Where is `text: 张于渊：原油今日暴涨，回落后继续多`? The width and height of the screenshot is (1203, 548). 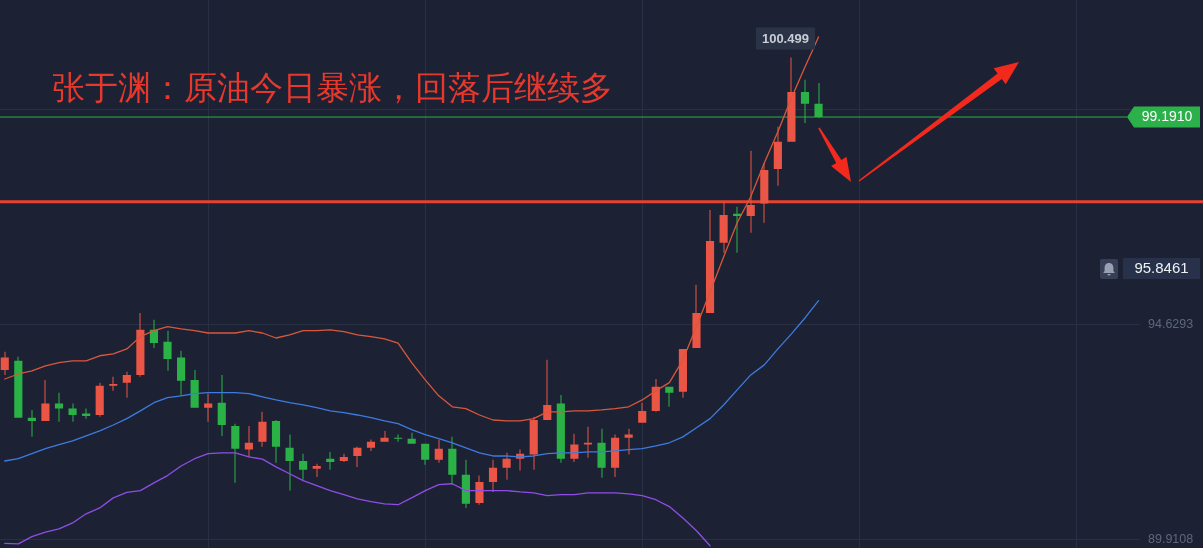 text: 张于渊：原油今日暴涨，回落后继续多 is located at coordinates (332, 88).